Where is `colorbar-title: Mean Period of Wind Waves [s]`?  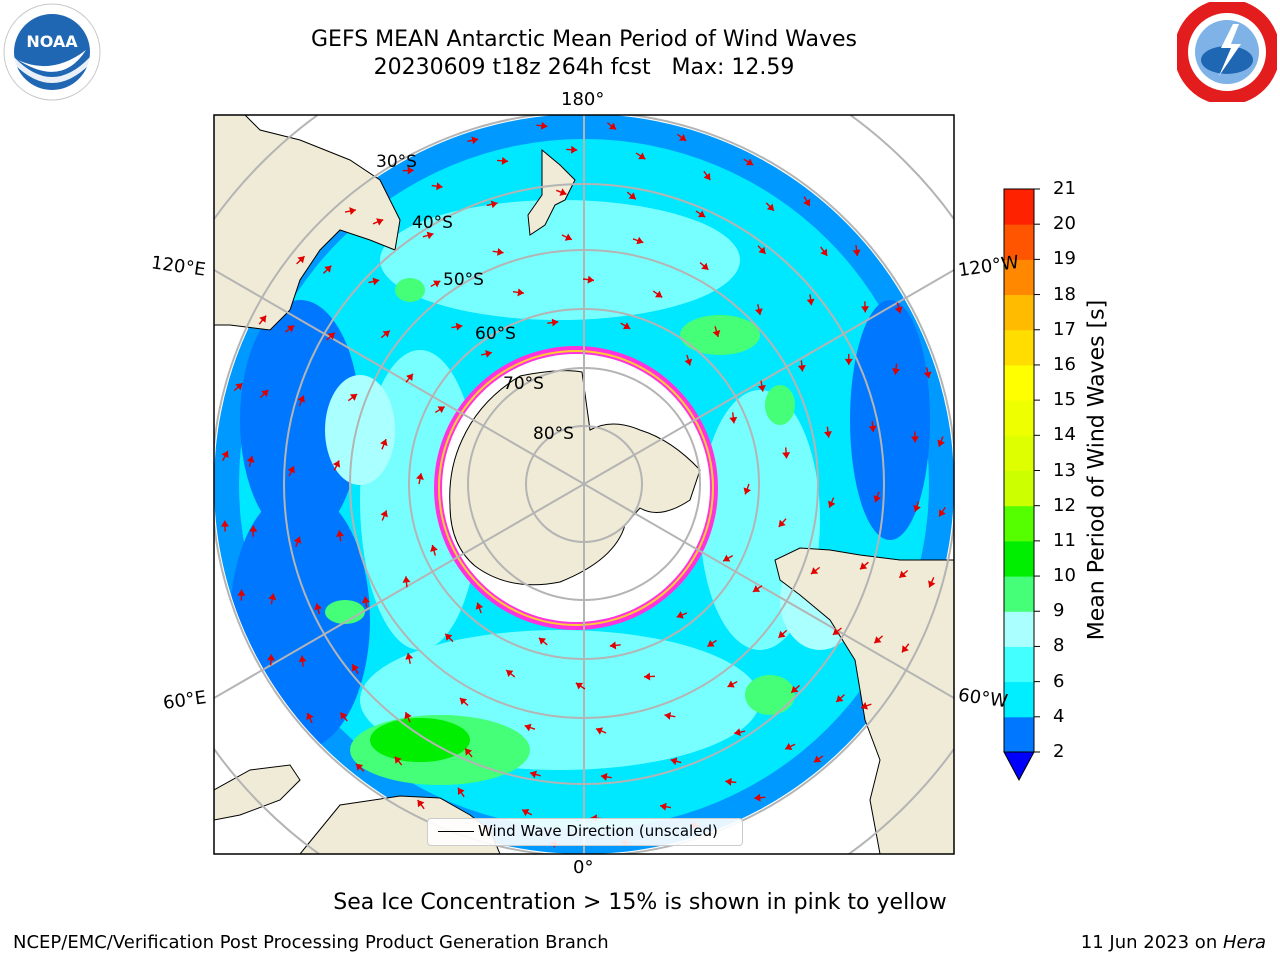
colorbar-title: Mean Period of Wind Waves [s] is located at coordinates (1097, 470).